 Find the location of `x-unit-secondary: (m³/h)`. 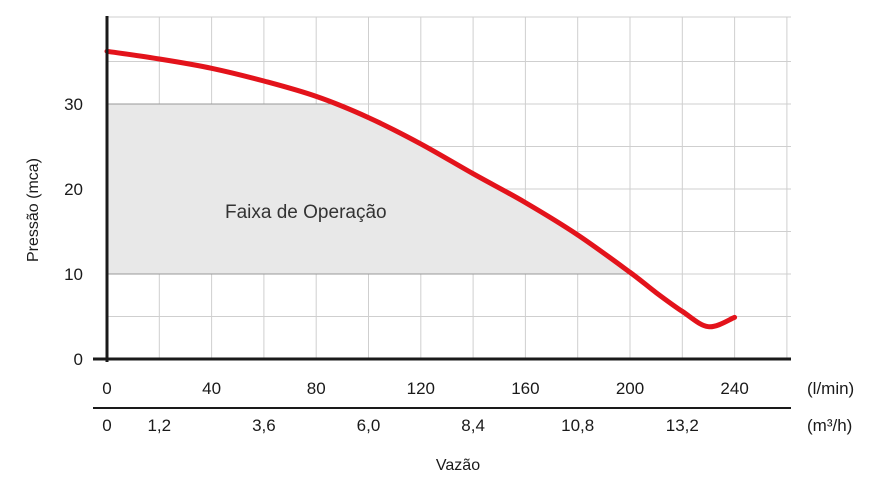

x-unit-secondary: (m³/h) is located at coordinates (829, 425).